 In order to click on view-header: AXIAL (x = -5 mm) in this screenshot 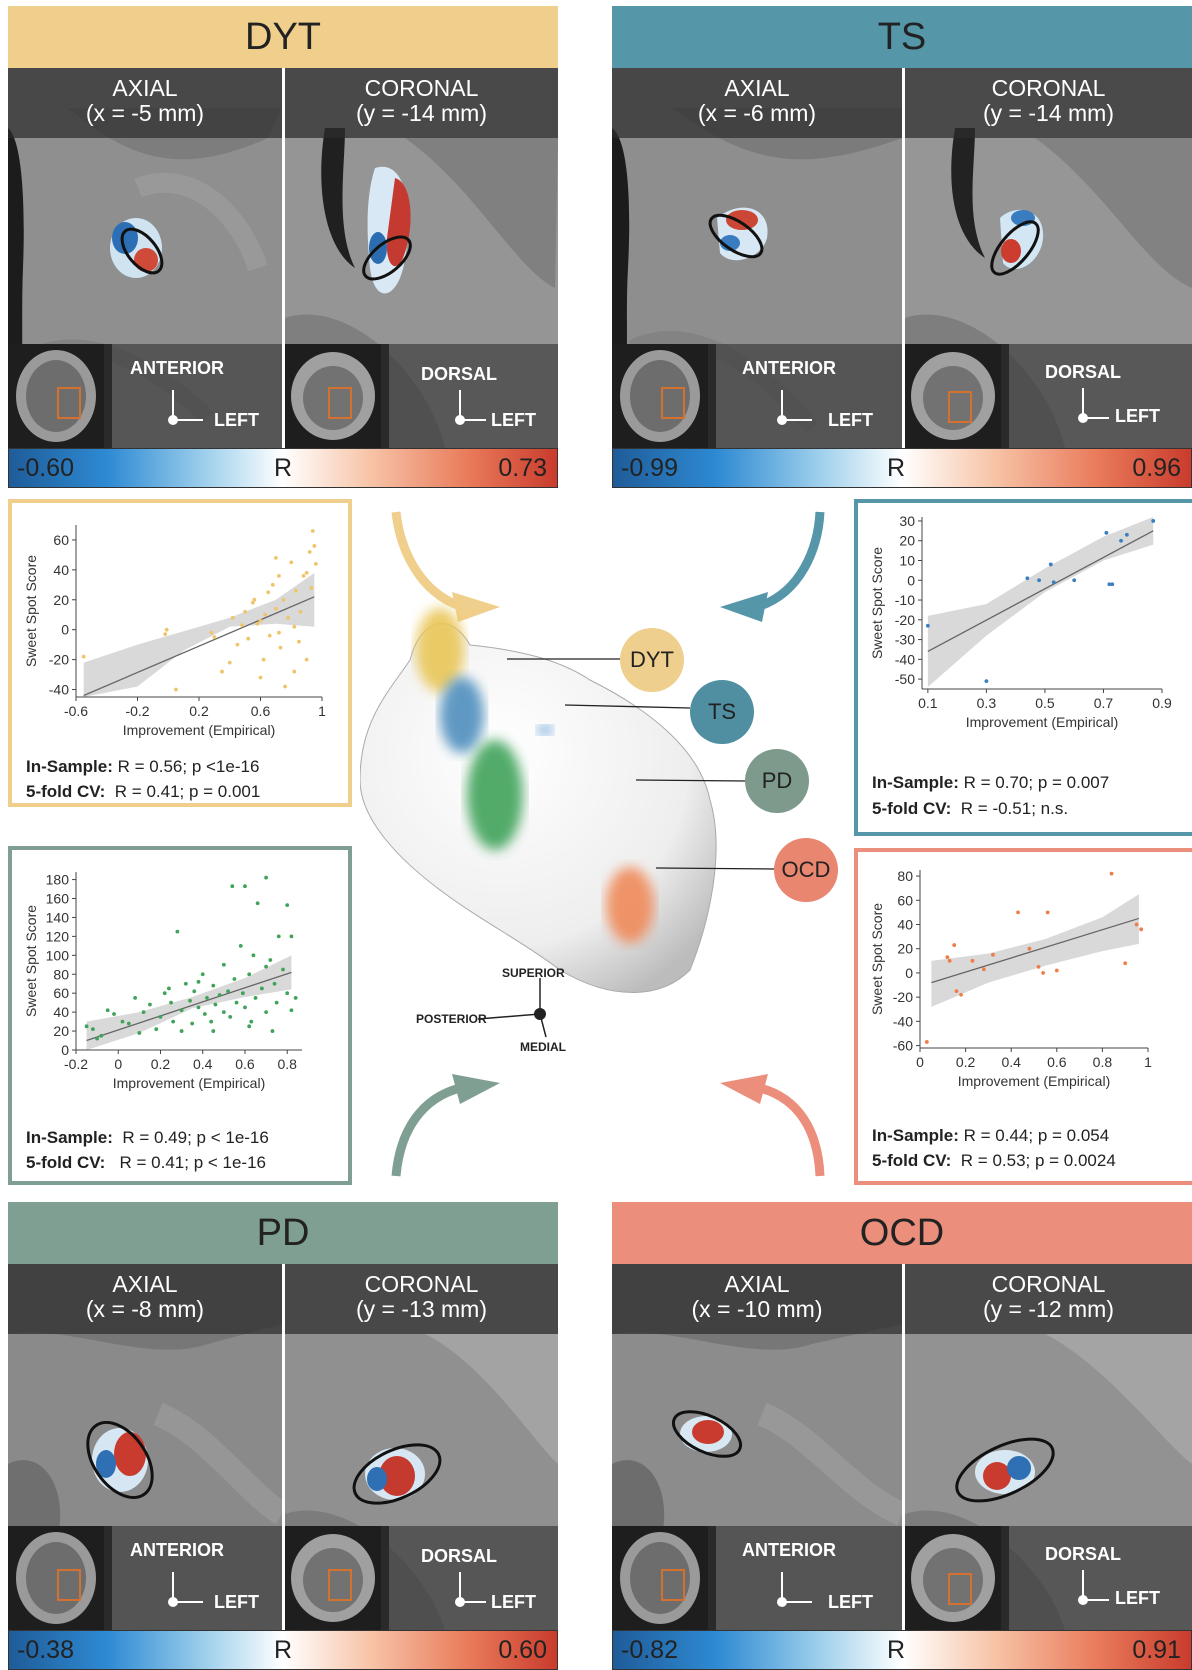, I will do `click(145, 103)`.